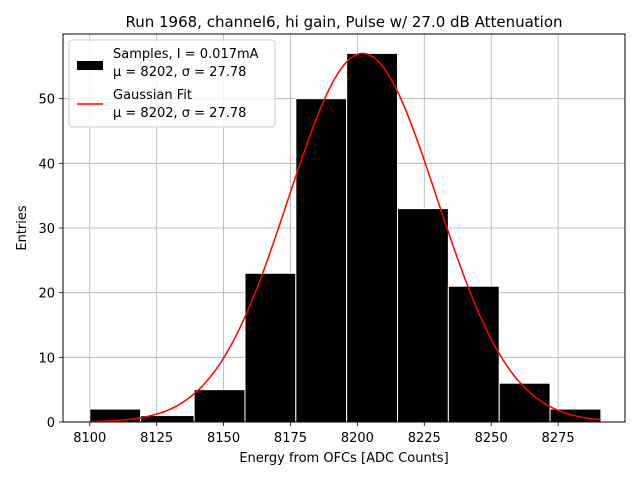  What do you see at coordinates (223, 438) in the screenshot?
I see `x-tick-label: 8150` at bounding box center [223, 438].